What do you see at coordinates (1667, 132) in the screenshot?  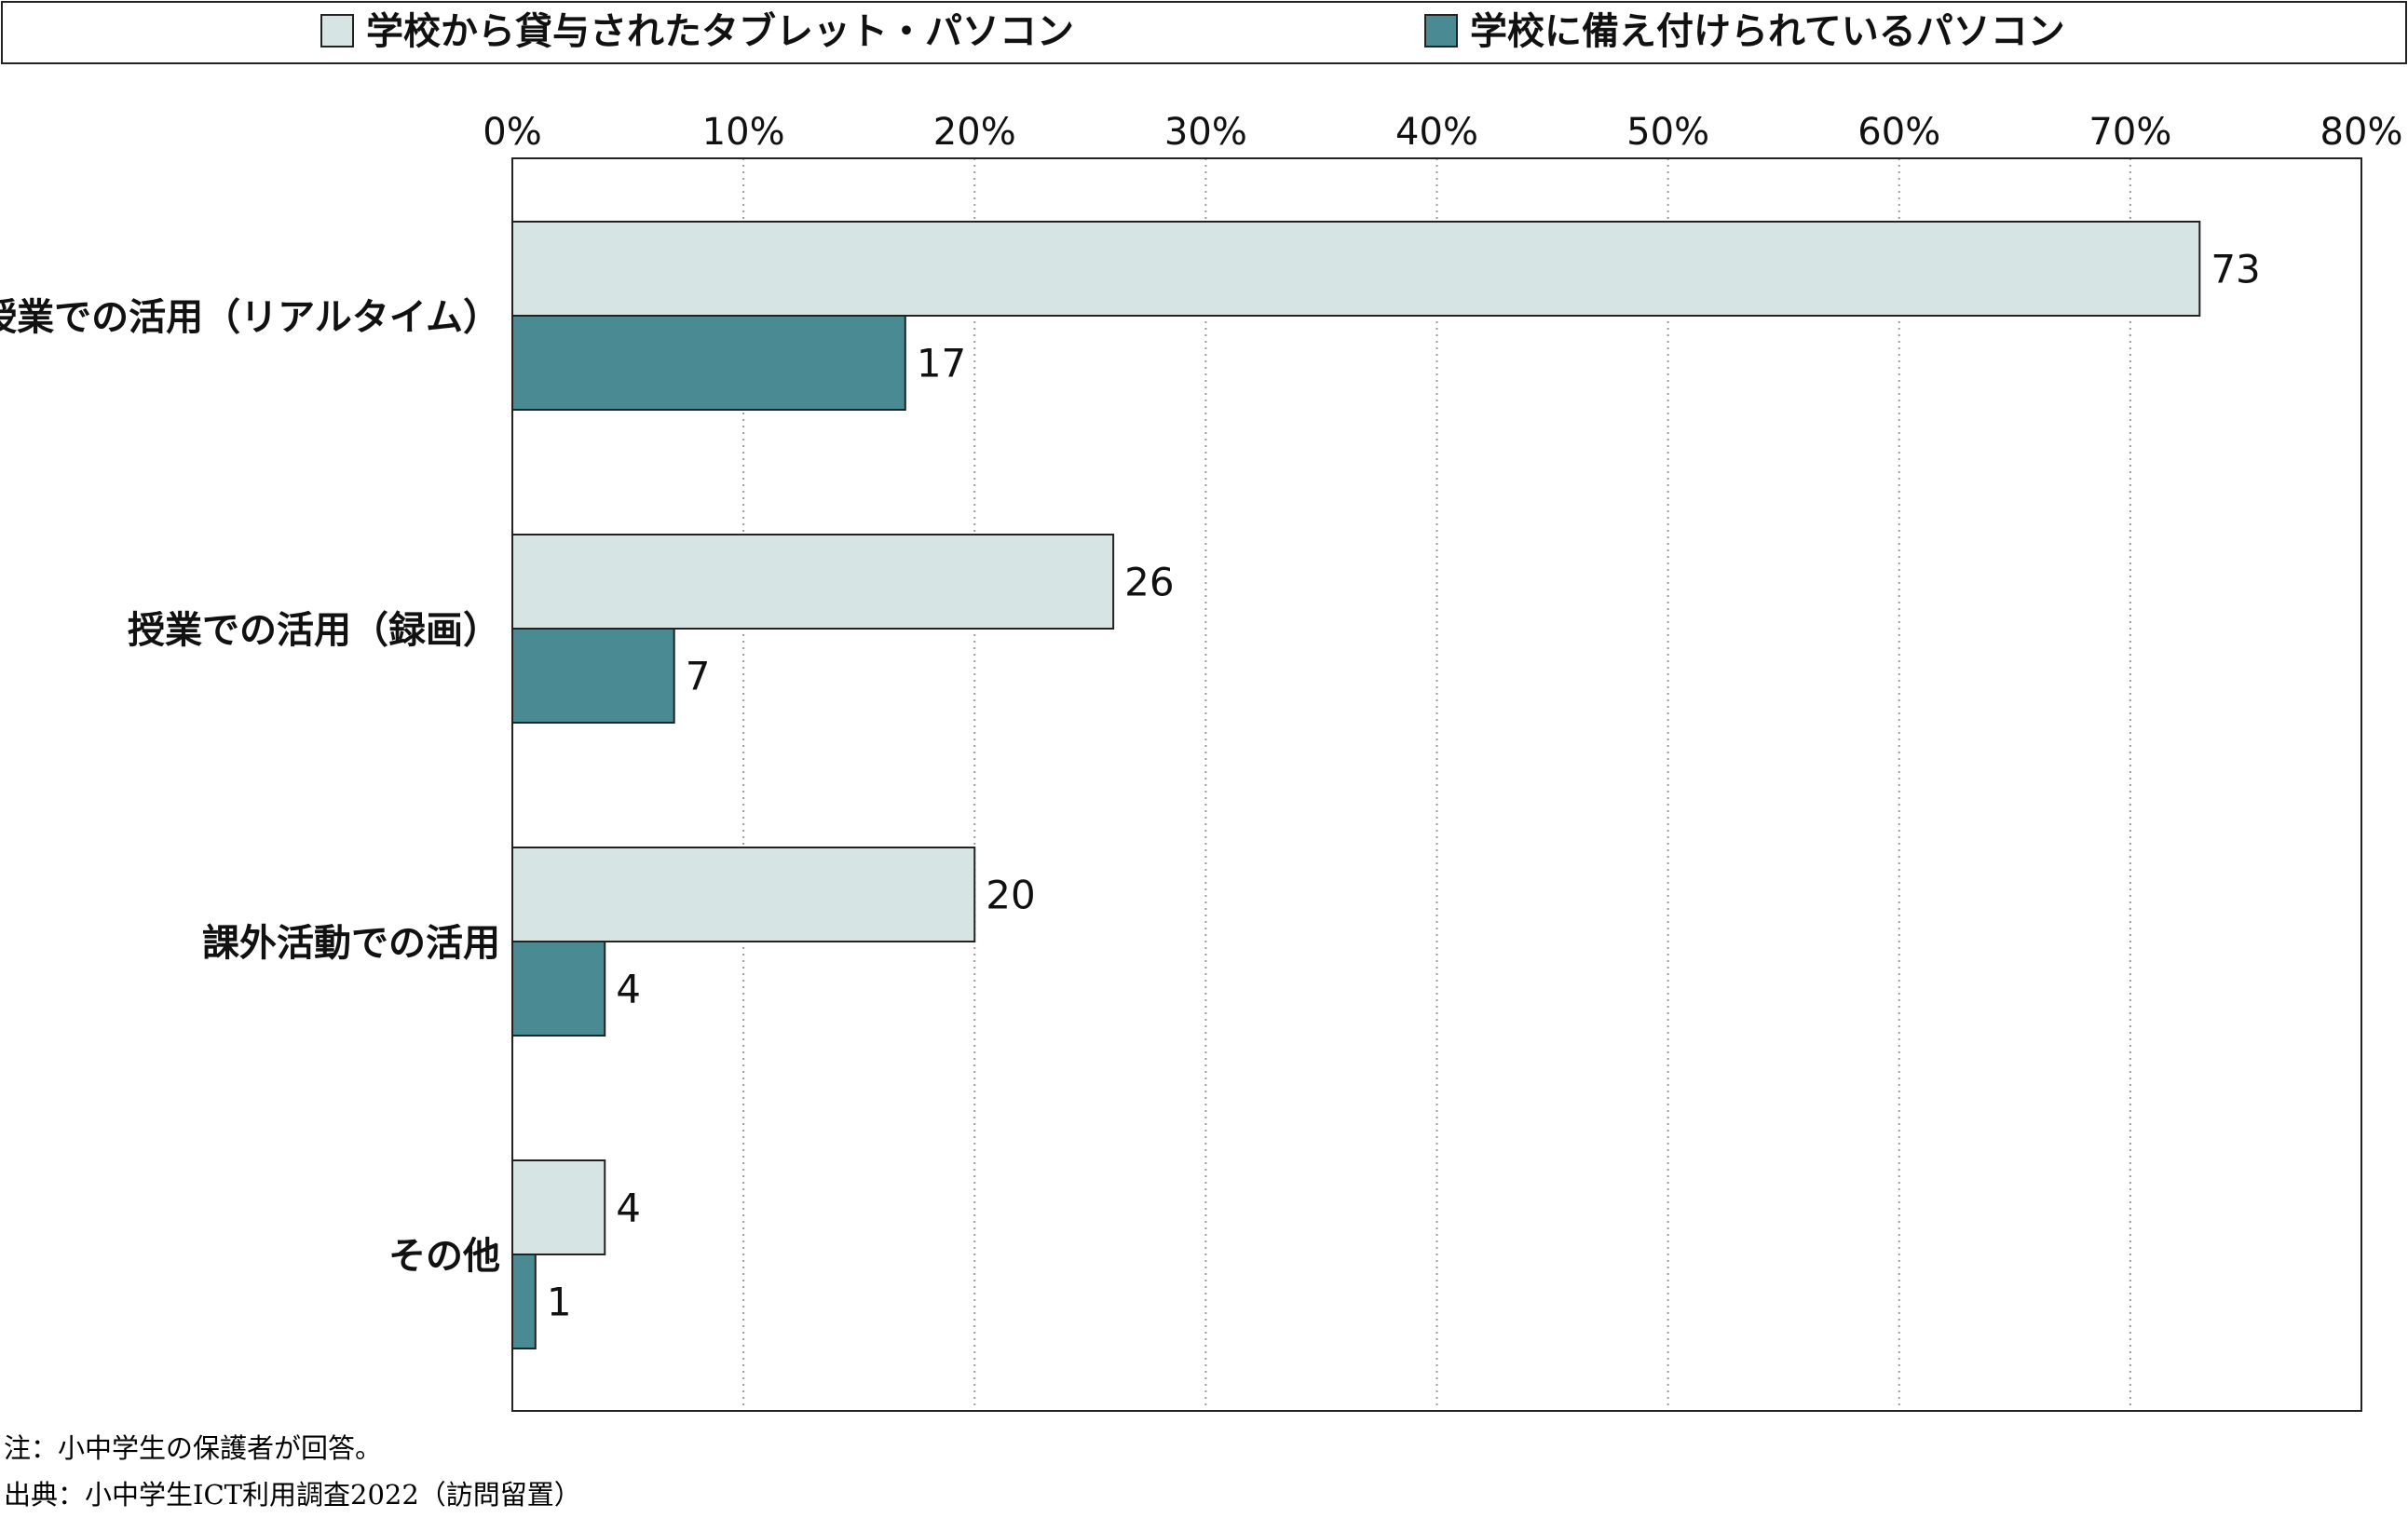 I see `x-tick-label: 50%` at bounding box center [1667, 132].